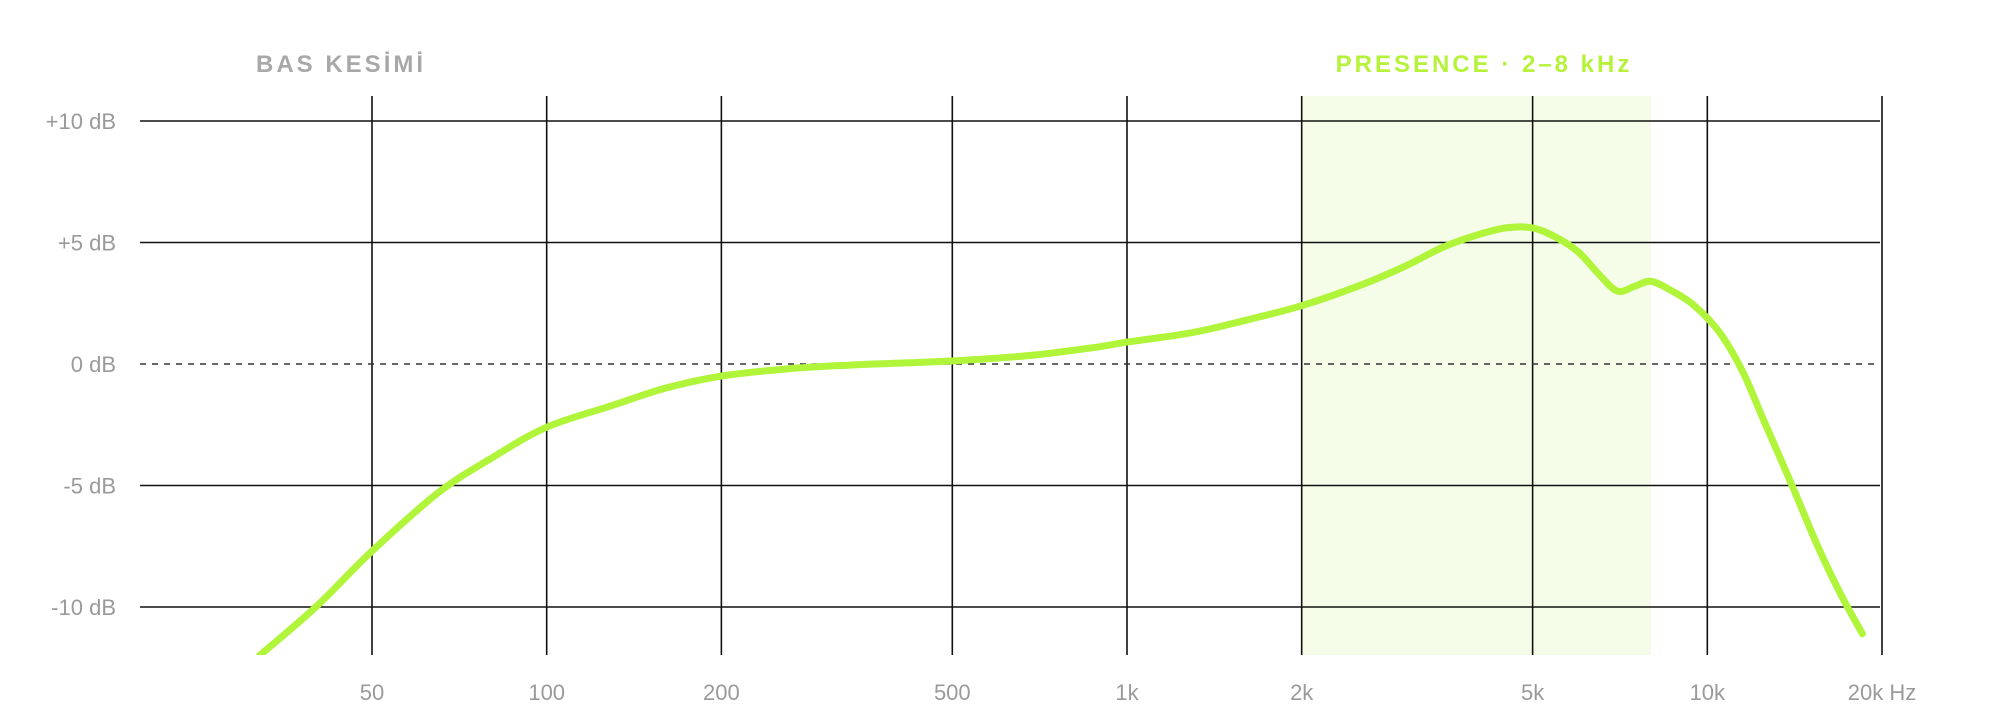  Describe the element at coordinates (1476, 375) in the screenshot. I see `presence-band` at that location.